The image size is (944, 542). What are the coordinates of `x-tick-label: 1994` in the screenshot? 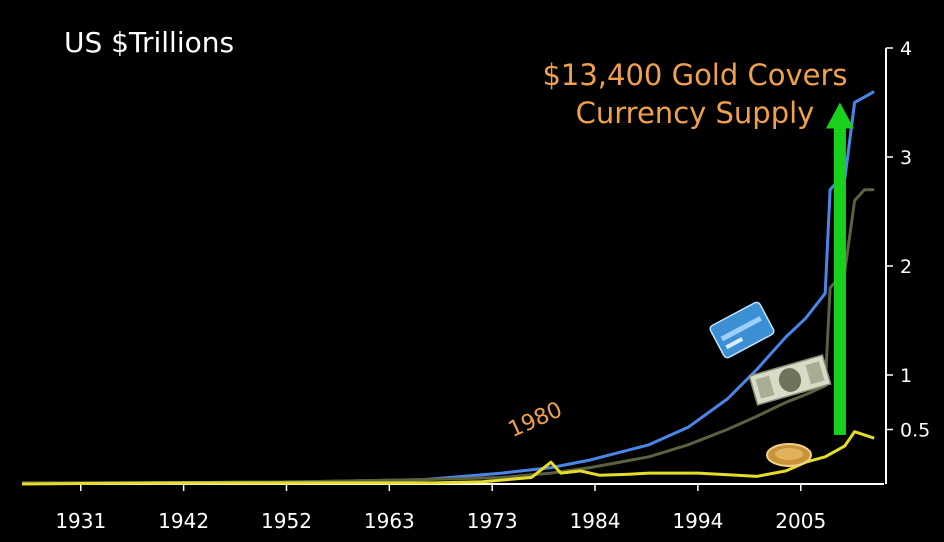 It's located at (697, 521).